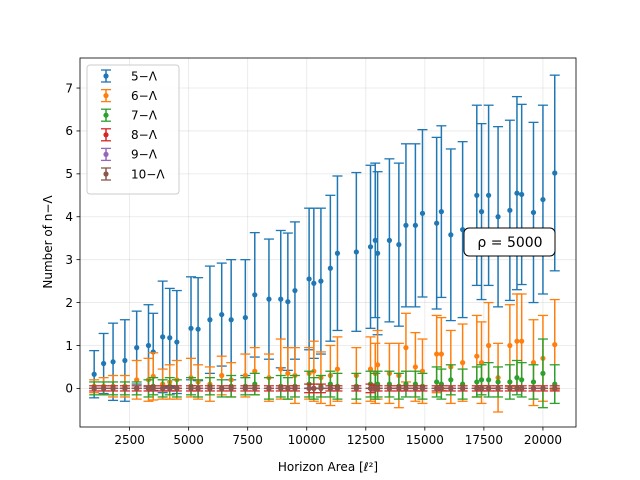 The height and width of the screenshot is (480, 640). I want to click on y-tick-label: 6, so click(69, 131).